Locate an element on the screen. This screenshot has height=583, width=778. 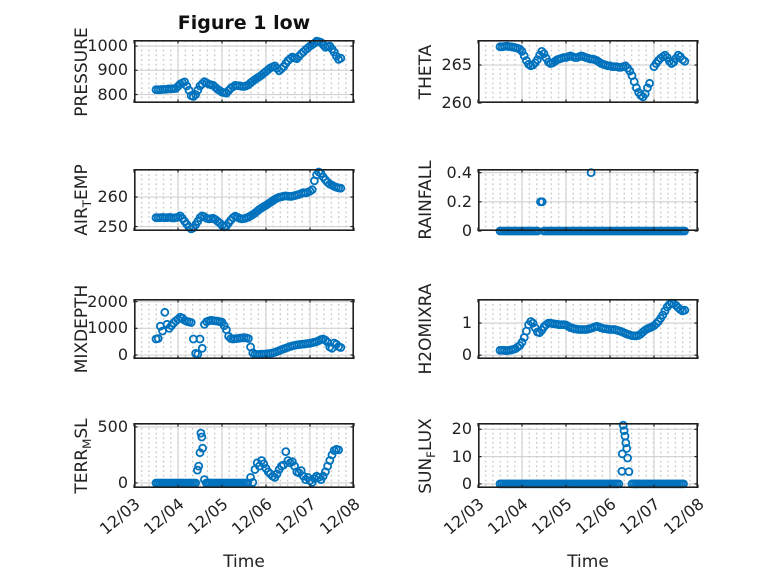
y-tick-label: 900 is located at coordinates (112, 70).